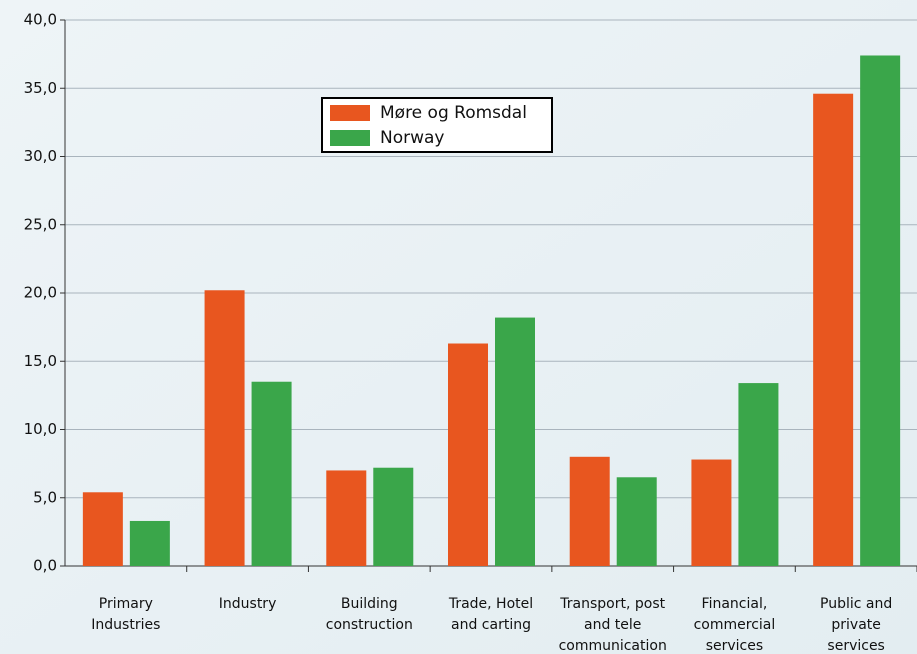 This screenshot has height=654, width=917. Describe the element at coordinates (613, 625) in the screenshot. I see `x-tick-label: Transport, post and tele communication` at that location.